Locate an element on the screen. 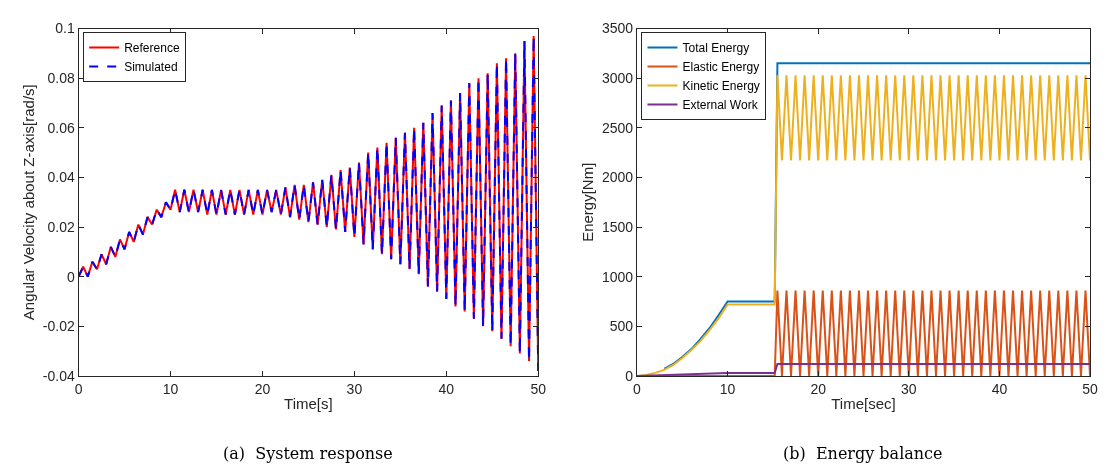 The width and height of the screenshot is (1109, 473). legend-label: Simulated is located at coordinates (151, 67).